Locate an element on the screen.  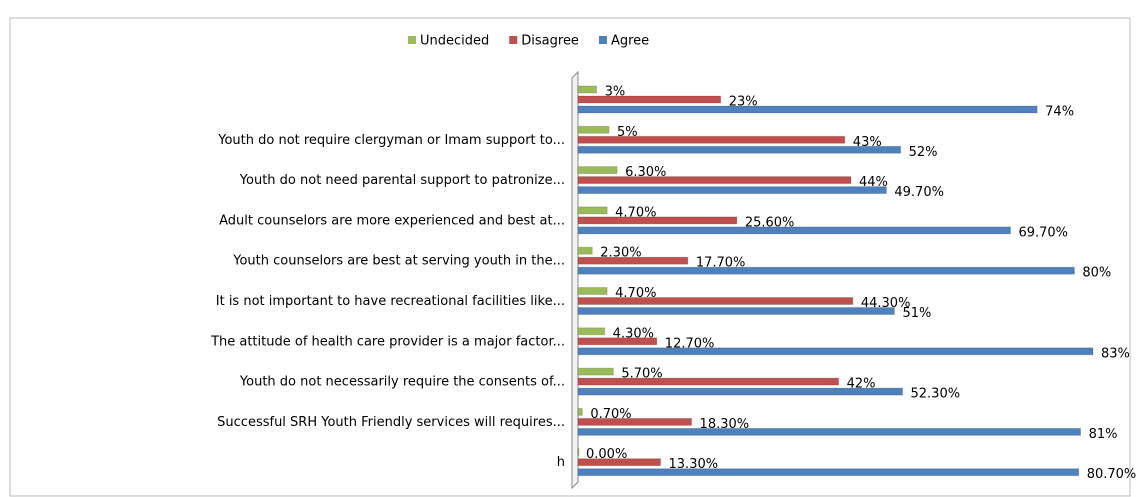
value-label: 52% is located at coordinates (923, 152).